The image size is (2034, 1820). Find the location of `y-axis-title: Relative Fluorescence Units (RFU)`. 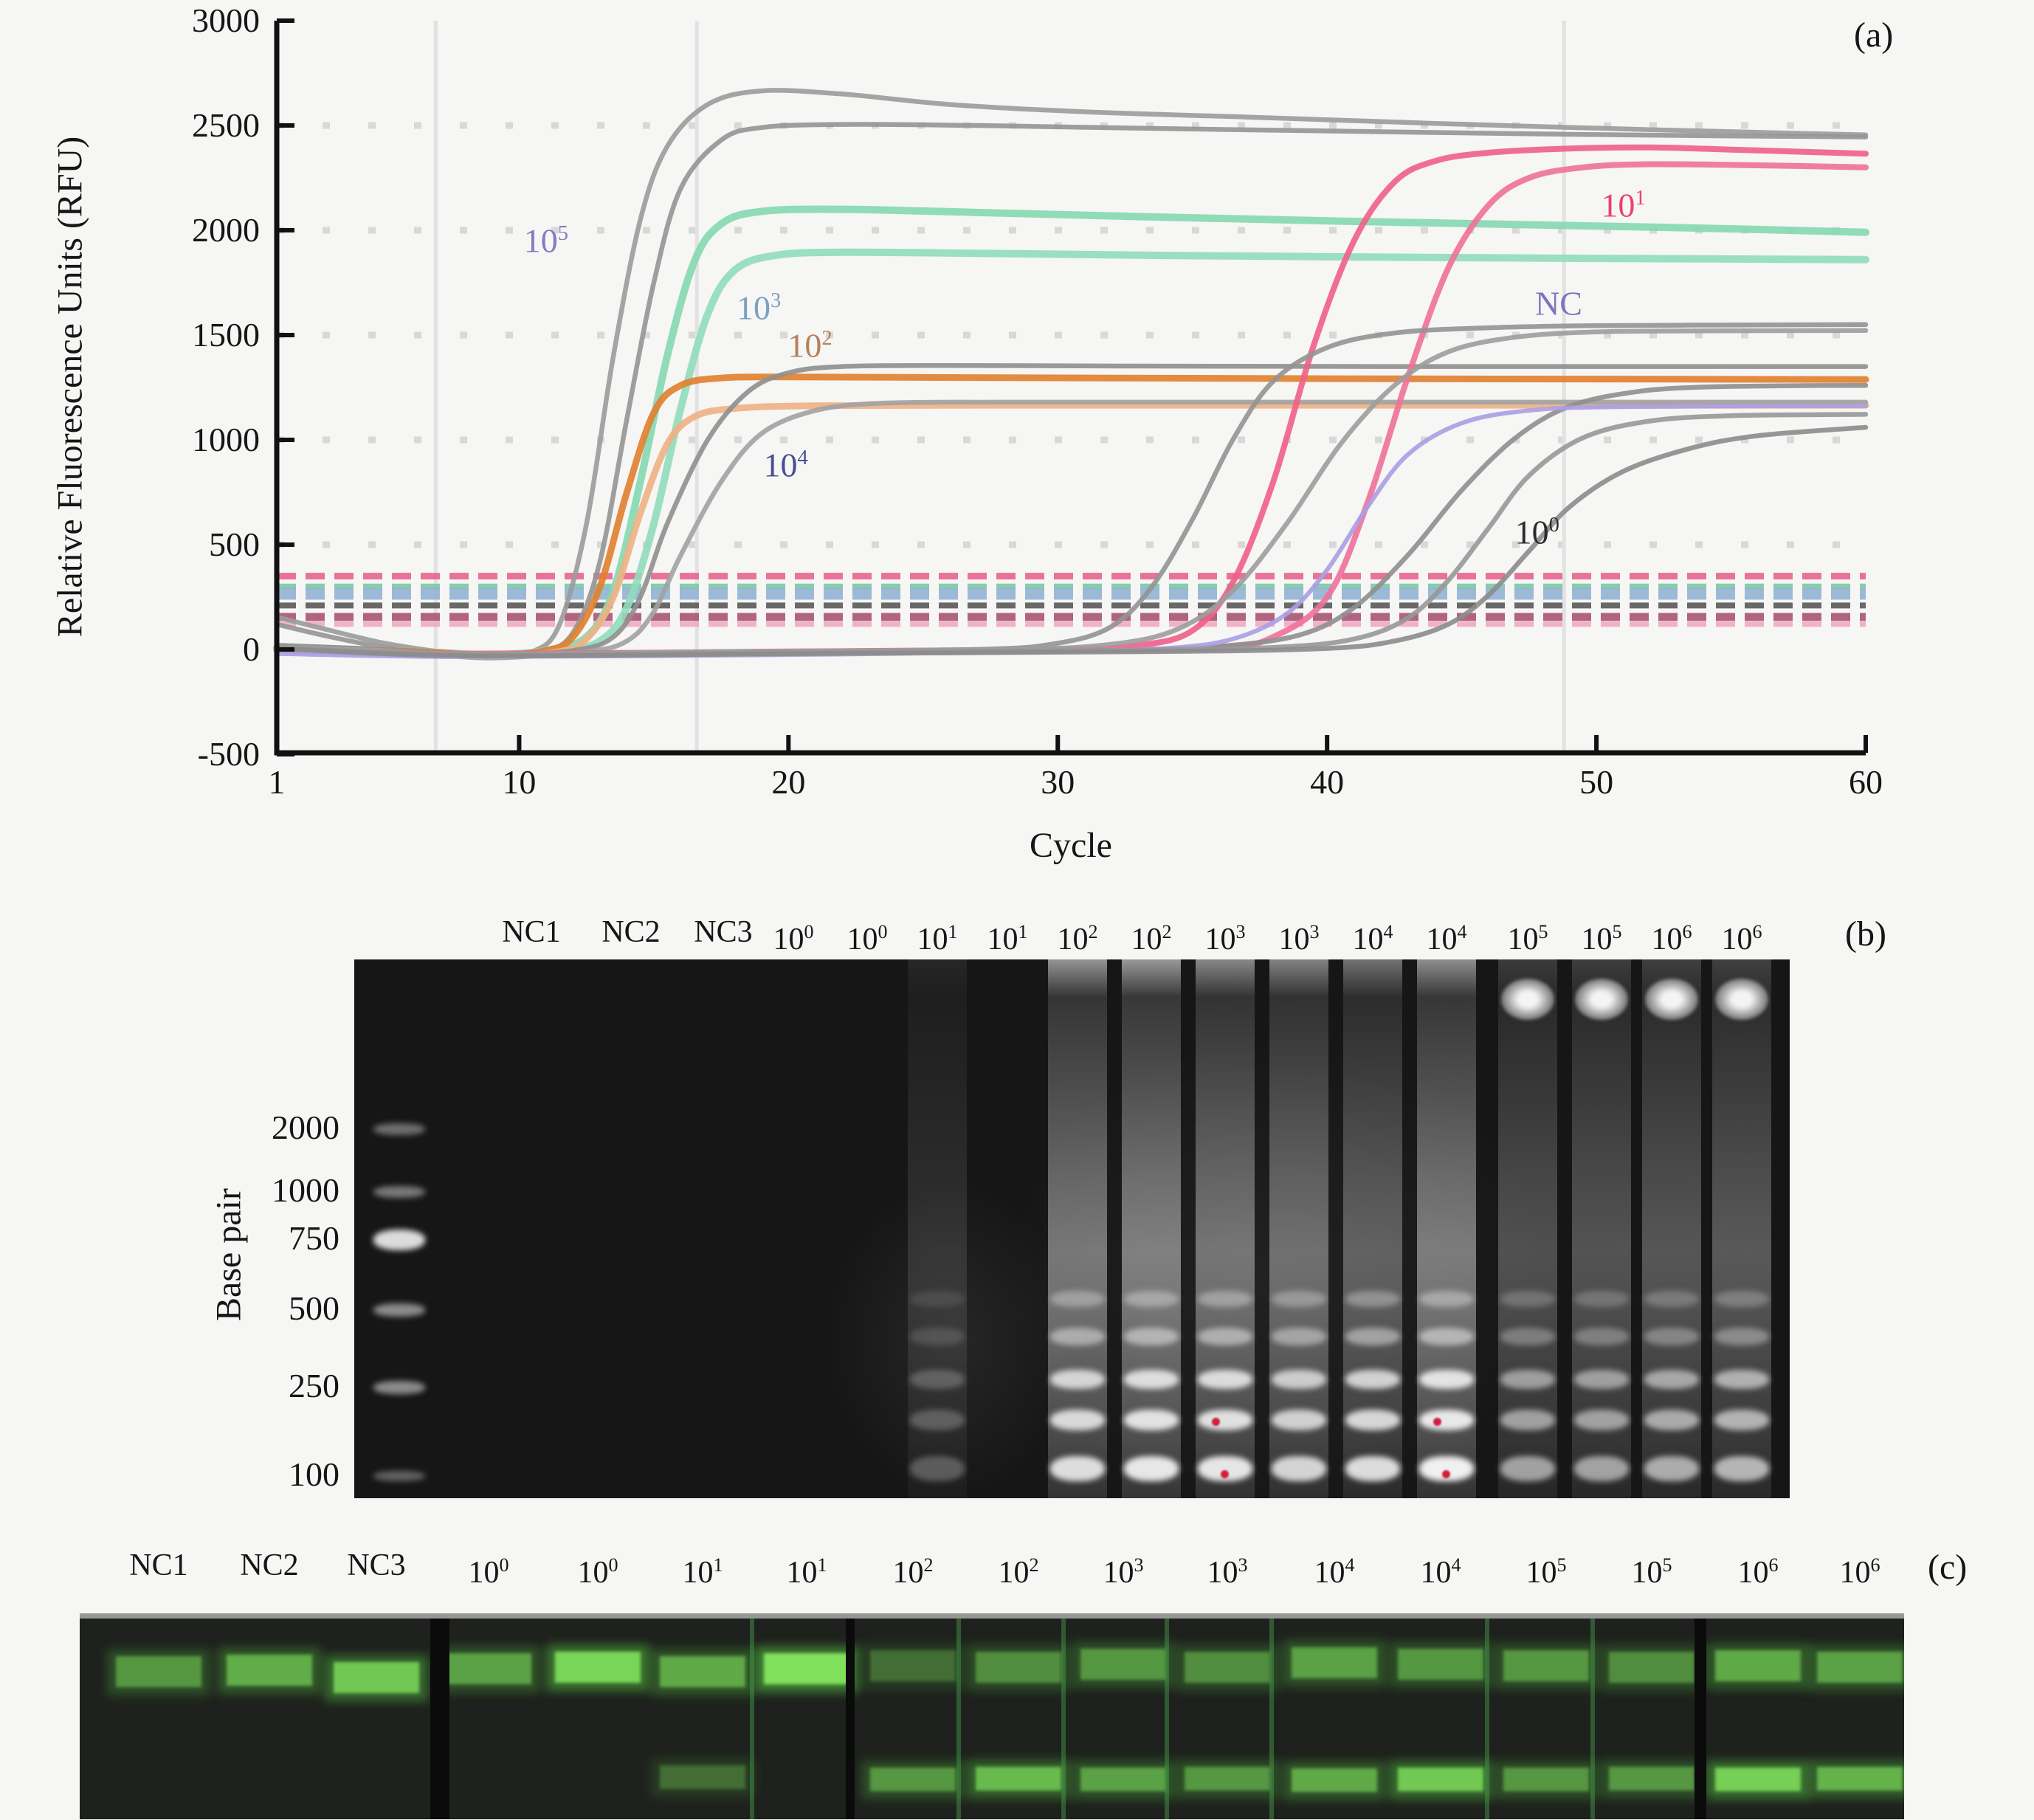

y-axis-title: Relative Fluorescence Units (RFU) is located at coordinates (70, 387).